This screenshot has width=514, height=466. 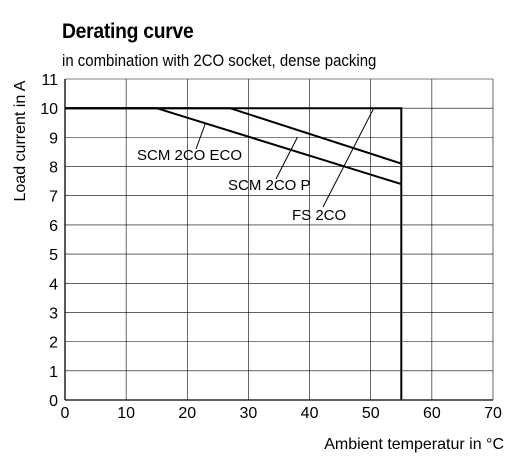 I want to click on y-tick-label: 0, so click(x=53, y=401).